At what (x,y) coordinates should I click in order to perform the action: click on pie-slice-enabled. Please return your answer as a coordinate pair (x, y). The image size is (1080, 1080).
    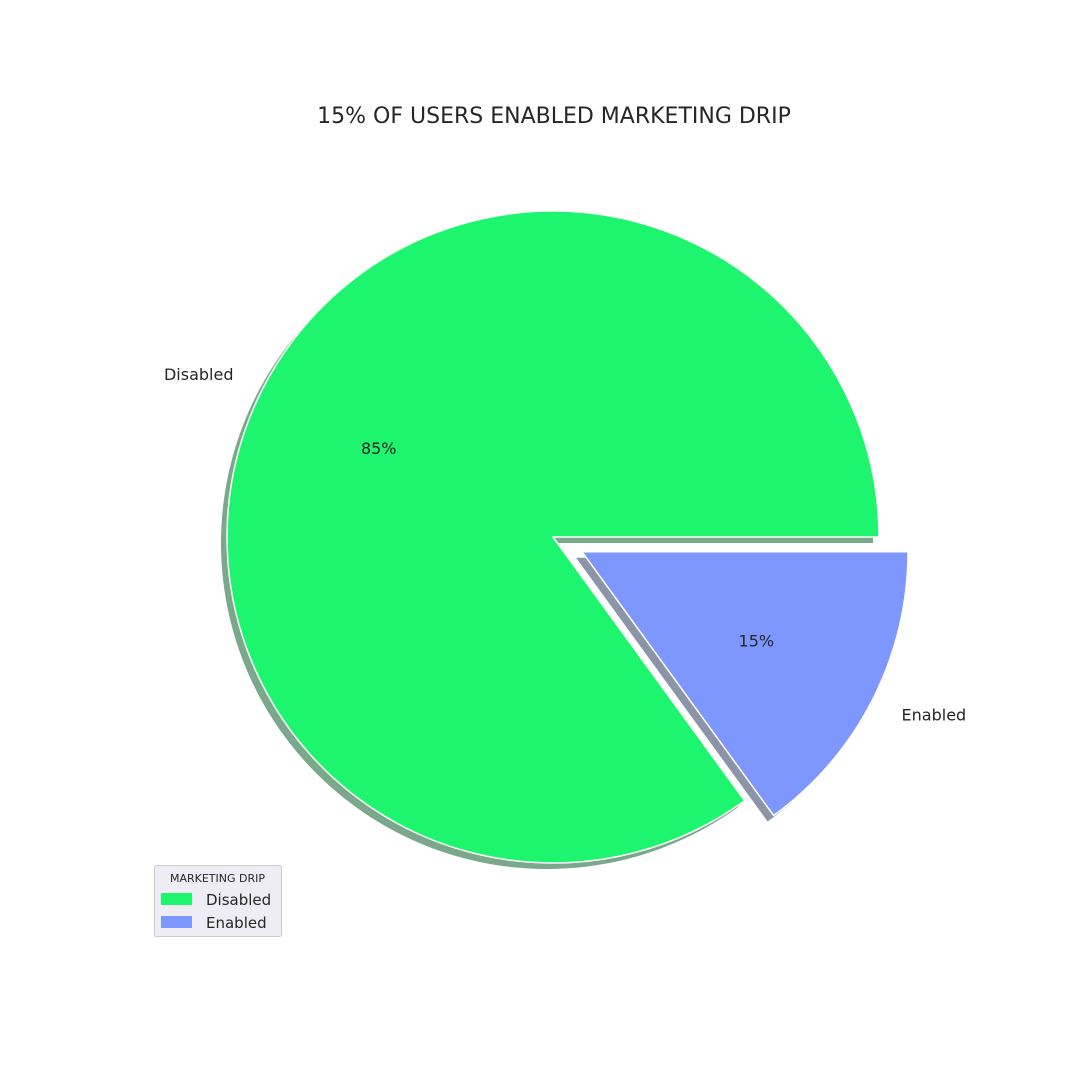
    Looking at the image, I should click on (745, 684).